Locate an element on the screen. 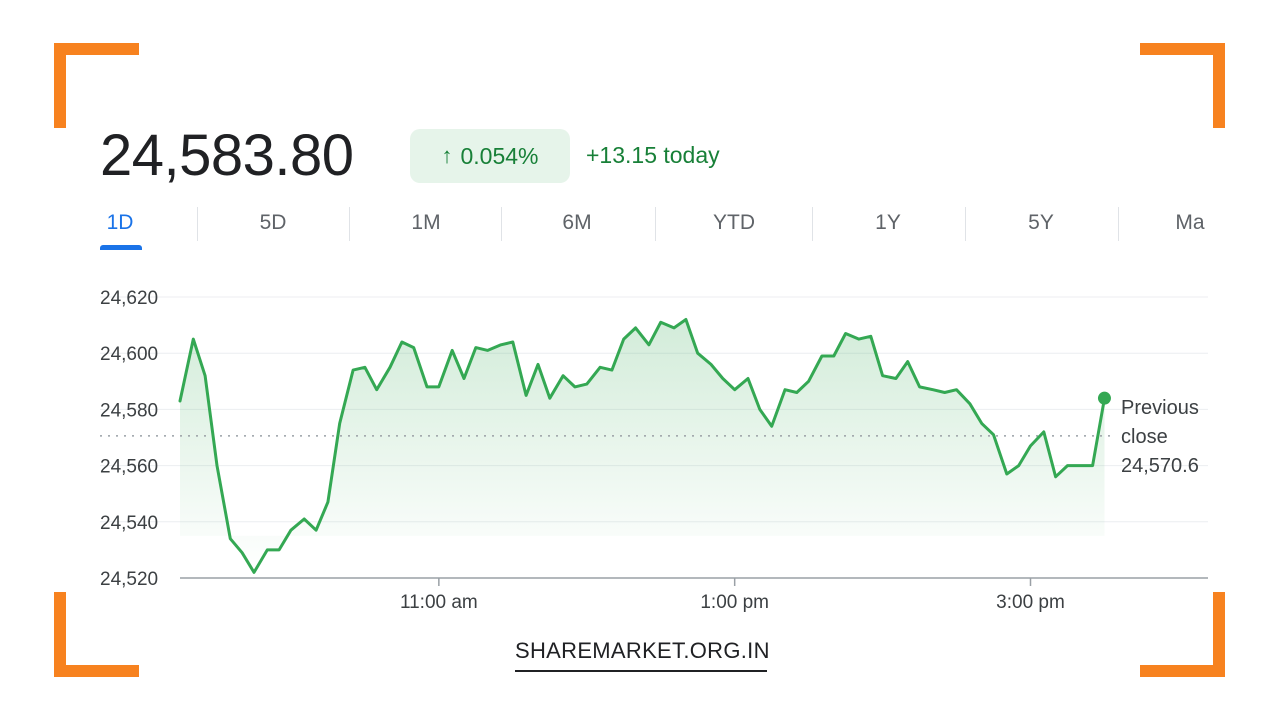 This screenshot has width=1280, height=720. percent-change-badge: ↑ 0.054% is located at coordinates (490, 156).